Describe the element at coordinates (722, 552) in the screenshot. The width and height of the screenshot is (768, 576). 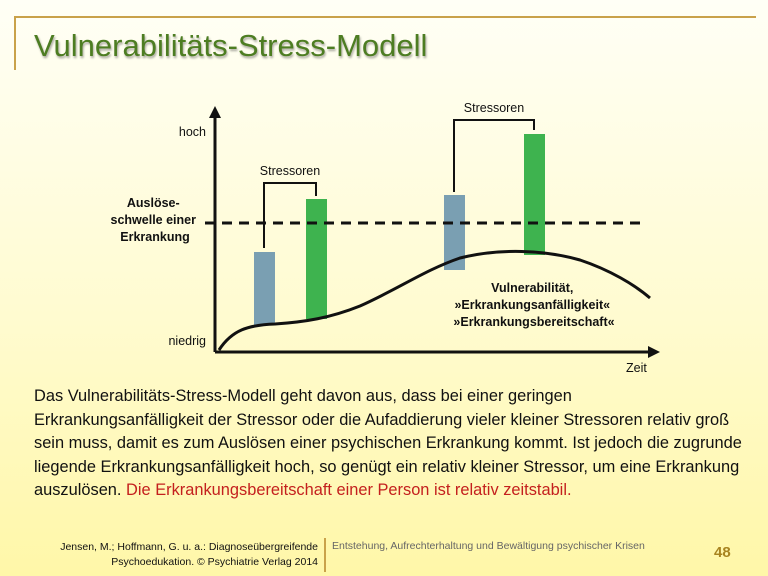
I see `page-number: 48` at that location.